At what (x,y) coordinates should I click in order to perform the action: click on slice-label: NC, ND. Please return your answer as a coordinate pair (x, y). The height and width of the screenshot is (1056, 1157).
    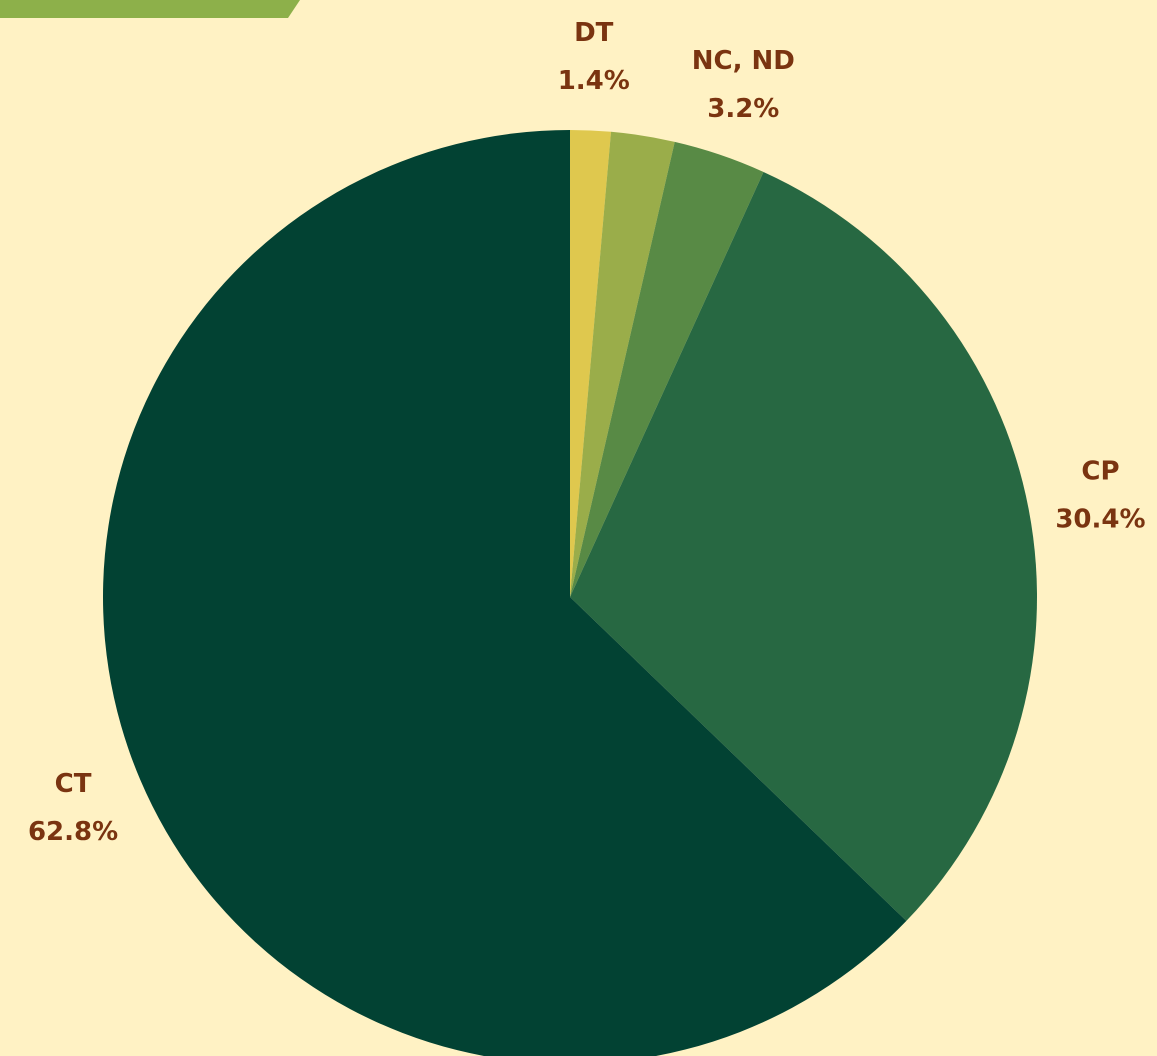
    Looking at the image, I should click on (743, 61).